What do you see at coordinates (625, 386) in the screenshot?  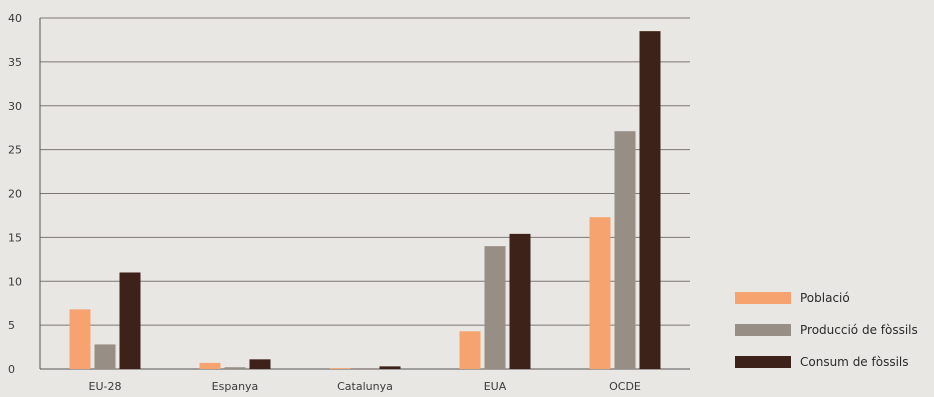 I see `x-tick-label: OCDE` at bounding box center [625, 386].